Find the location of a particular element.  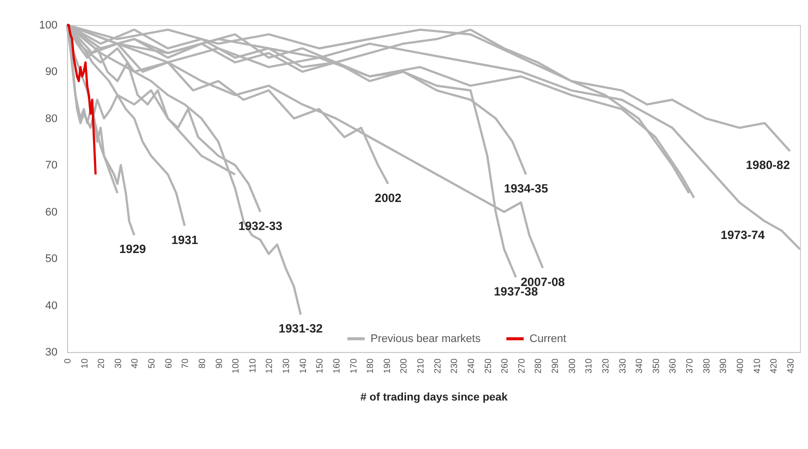

x-tick-label: 150 is located at coordinates (319, 366).